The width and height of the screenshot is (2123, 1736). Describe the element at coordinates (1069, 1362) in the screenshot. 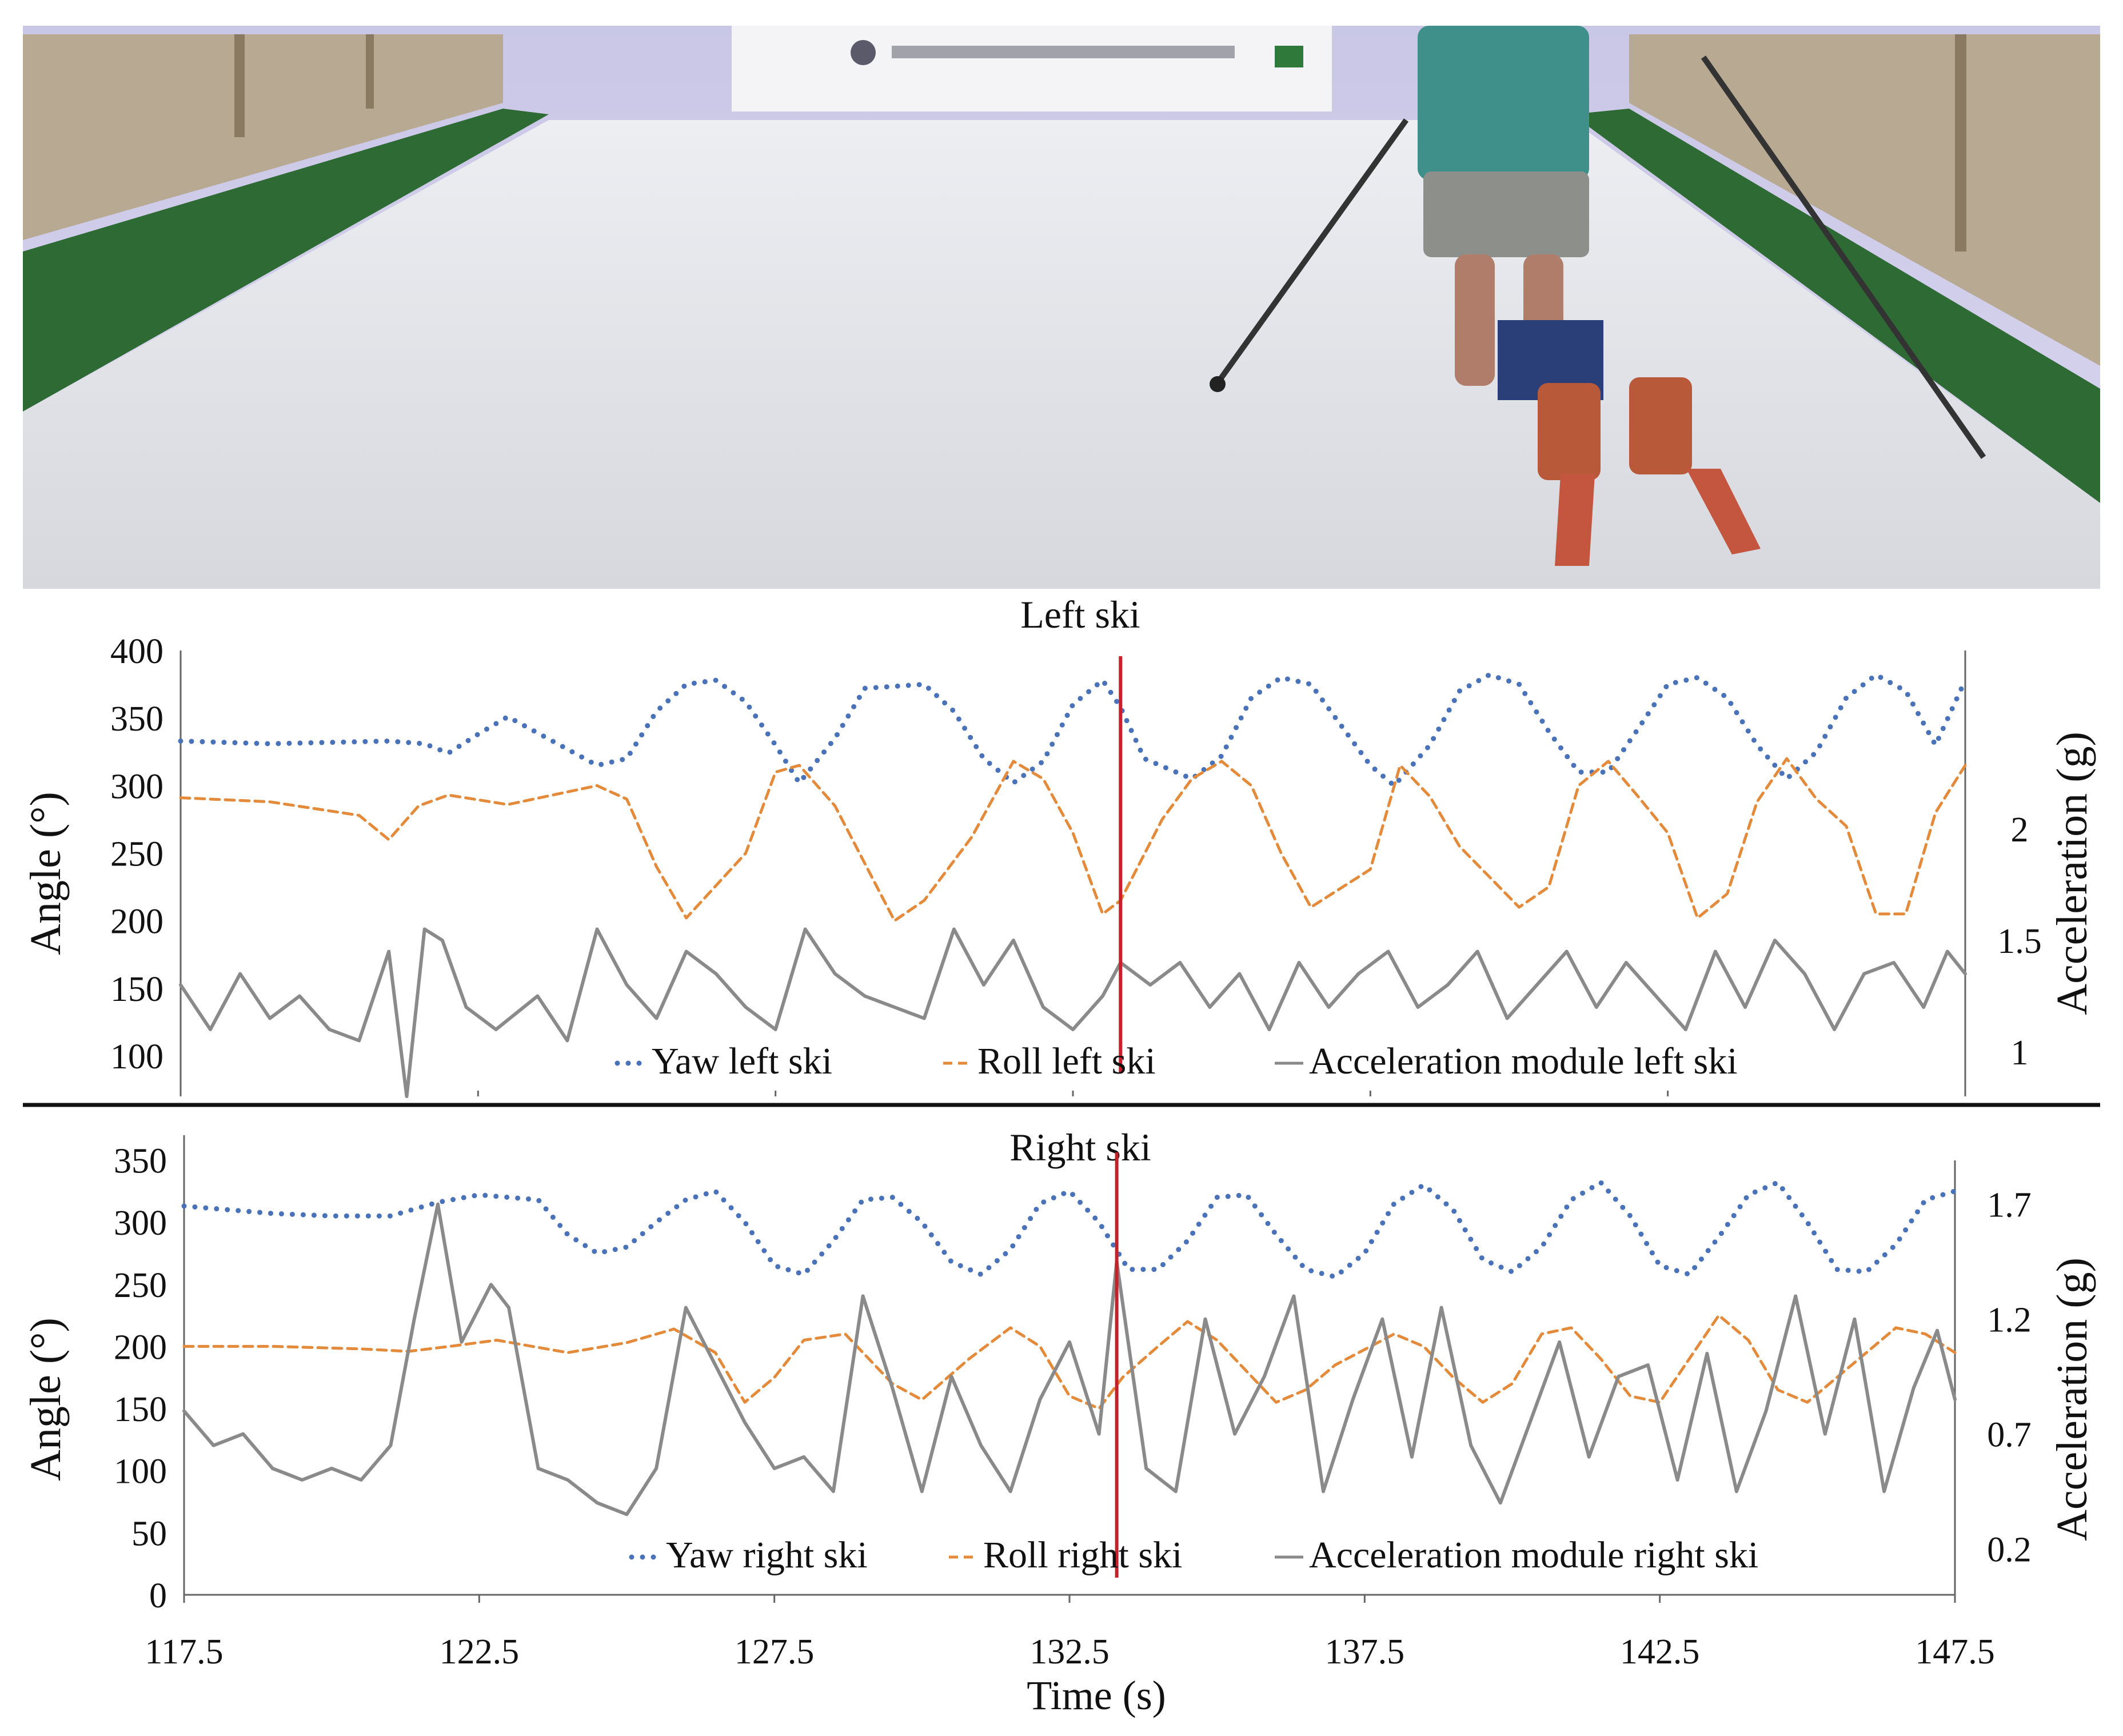

I see `right-ski-series-roll-line` at that location.